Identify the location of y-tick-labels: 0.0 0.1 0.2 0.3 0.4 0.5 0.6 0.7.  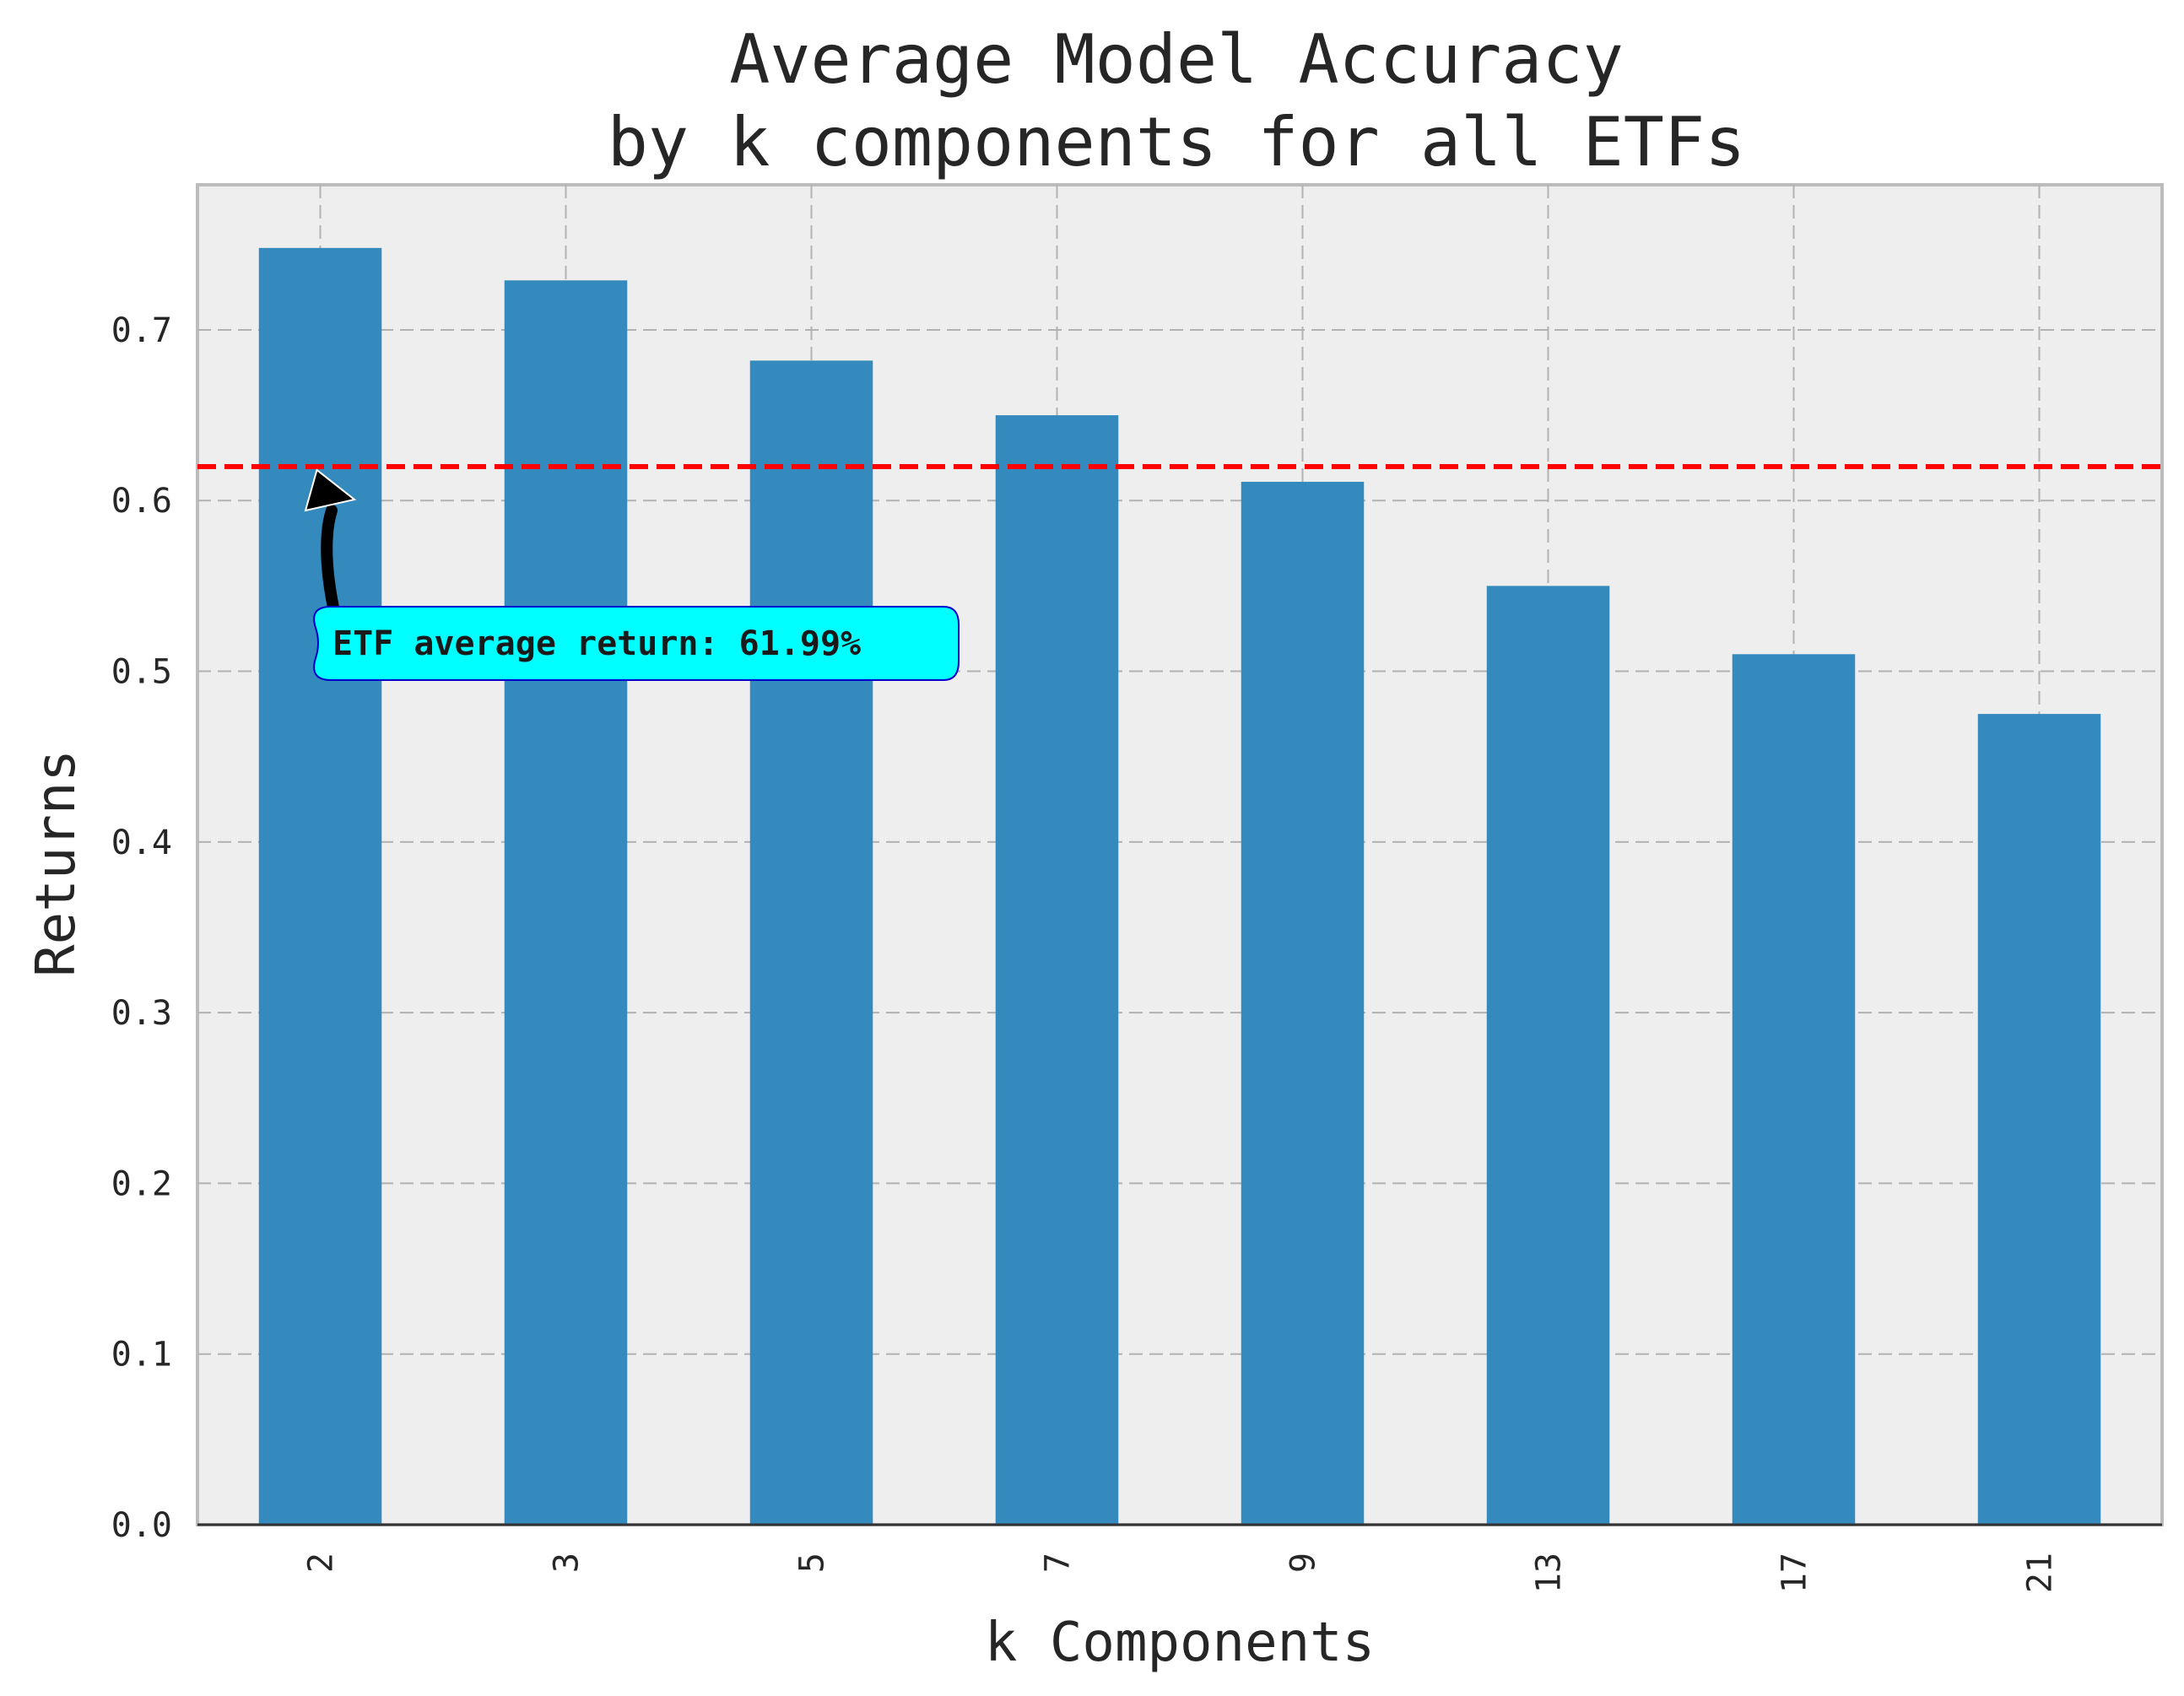
(141, 928).